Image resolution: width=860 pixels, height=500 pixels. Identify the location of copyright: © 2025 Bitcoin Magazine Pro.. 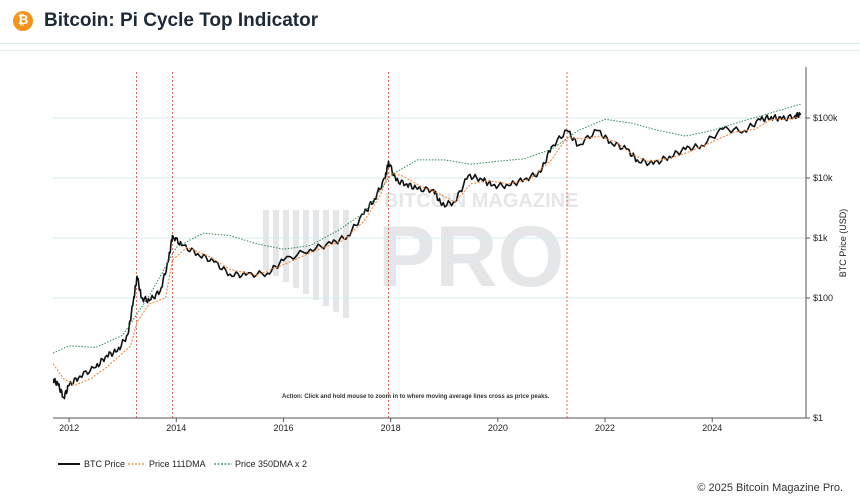
(770, 488).